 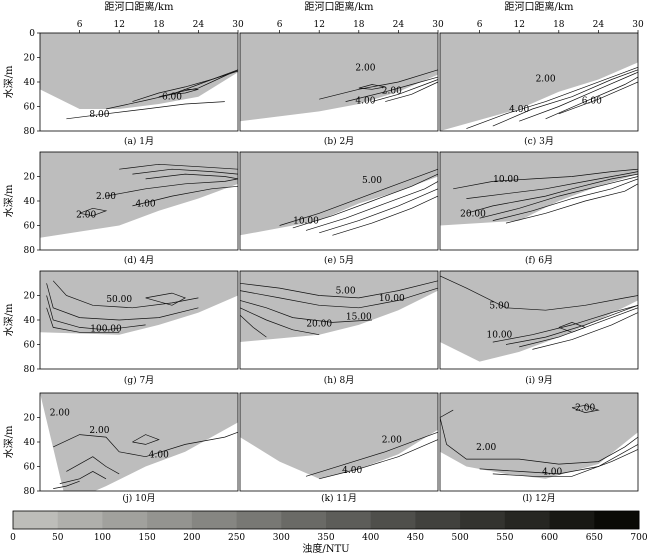 I want to click on panel-caption: (g) 7月, so click(x=139, y=380).